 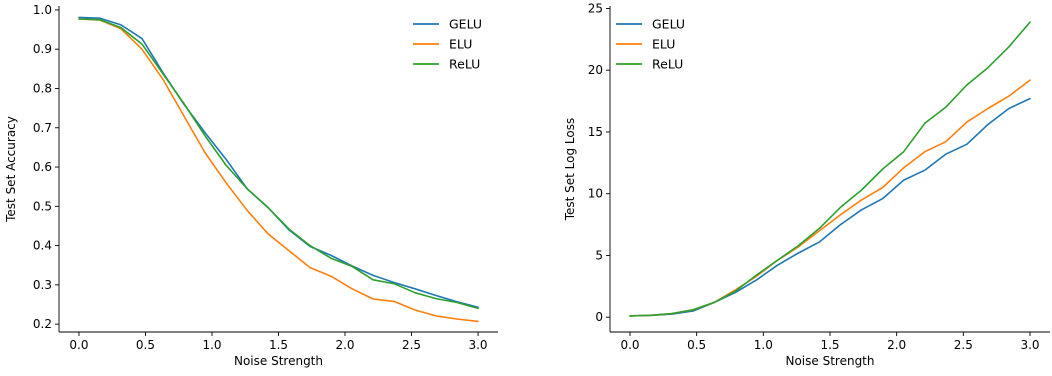 I want to click on y-tick-label: 20, so click(x=595, y=70).